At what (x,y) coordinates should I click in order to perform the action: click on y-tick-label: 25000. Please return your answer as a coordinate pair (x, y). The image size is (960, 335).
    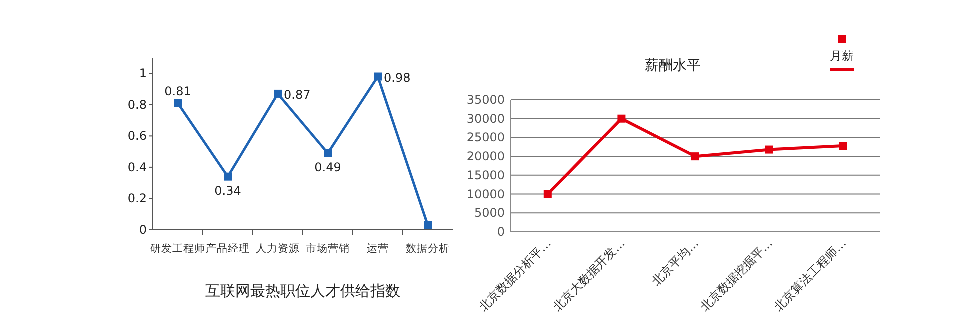
    Looking at the image, I should click on (485, 137).